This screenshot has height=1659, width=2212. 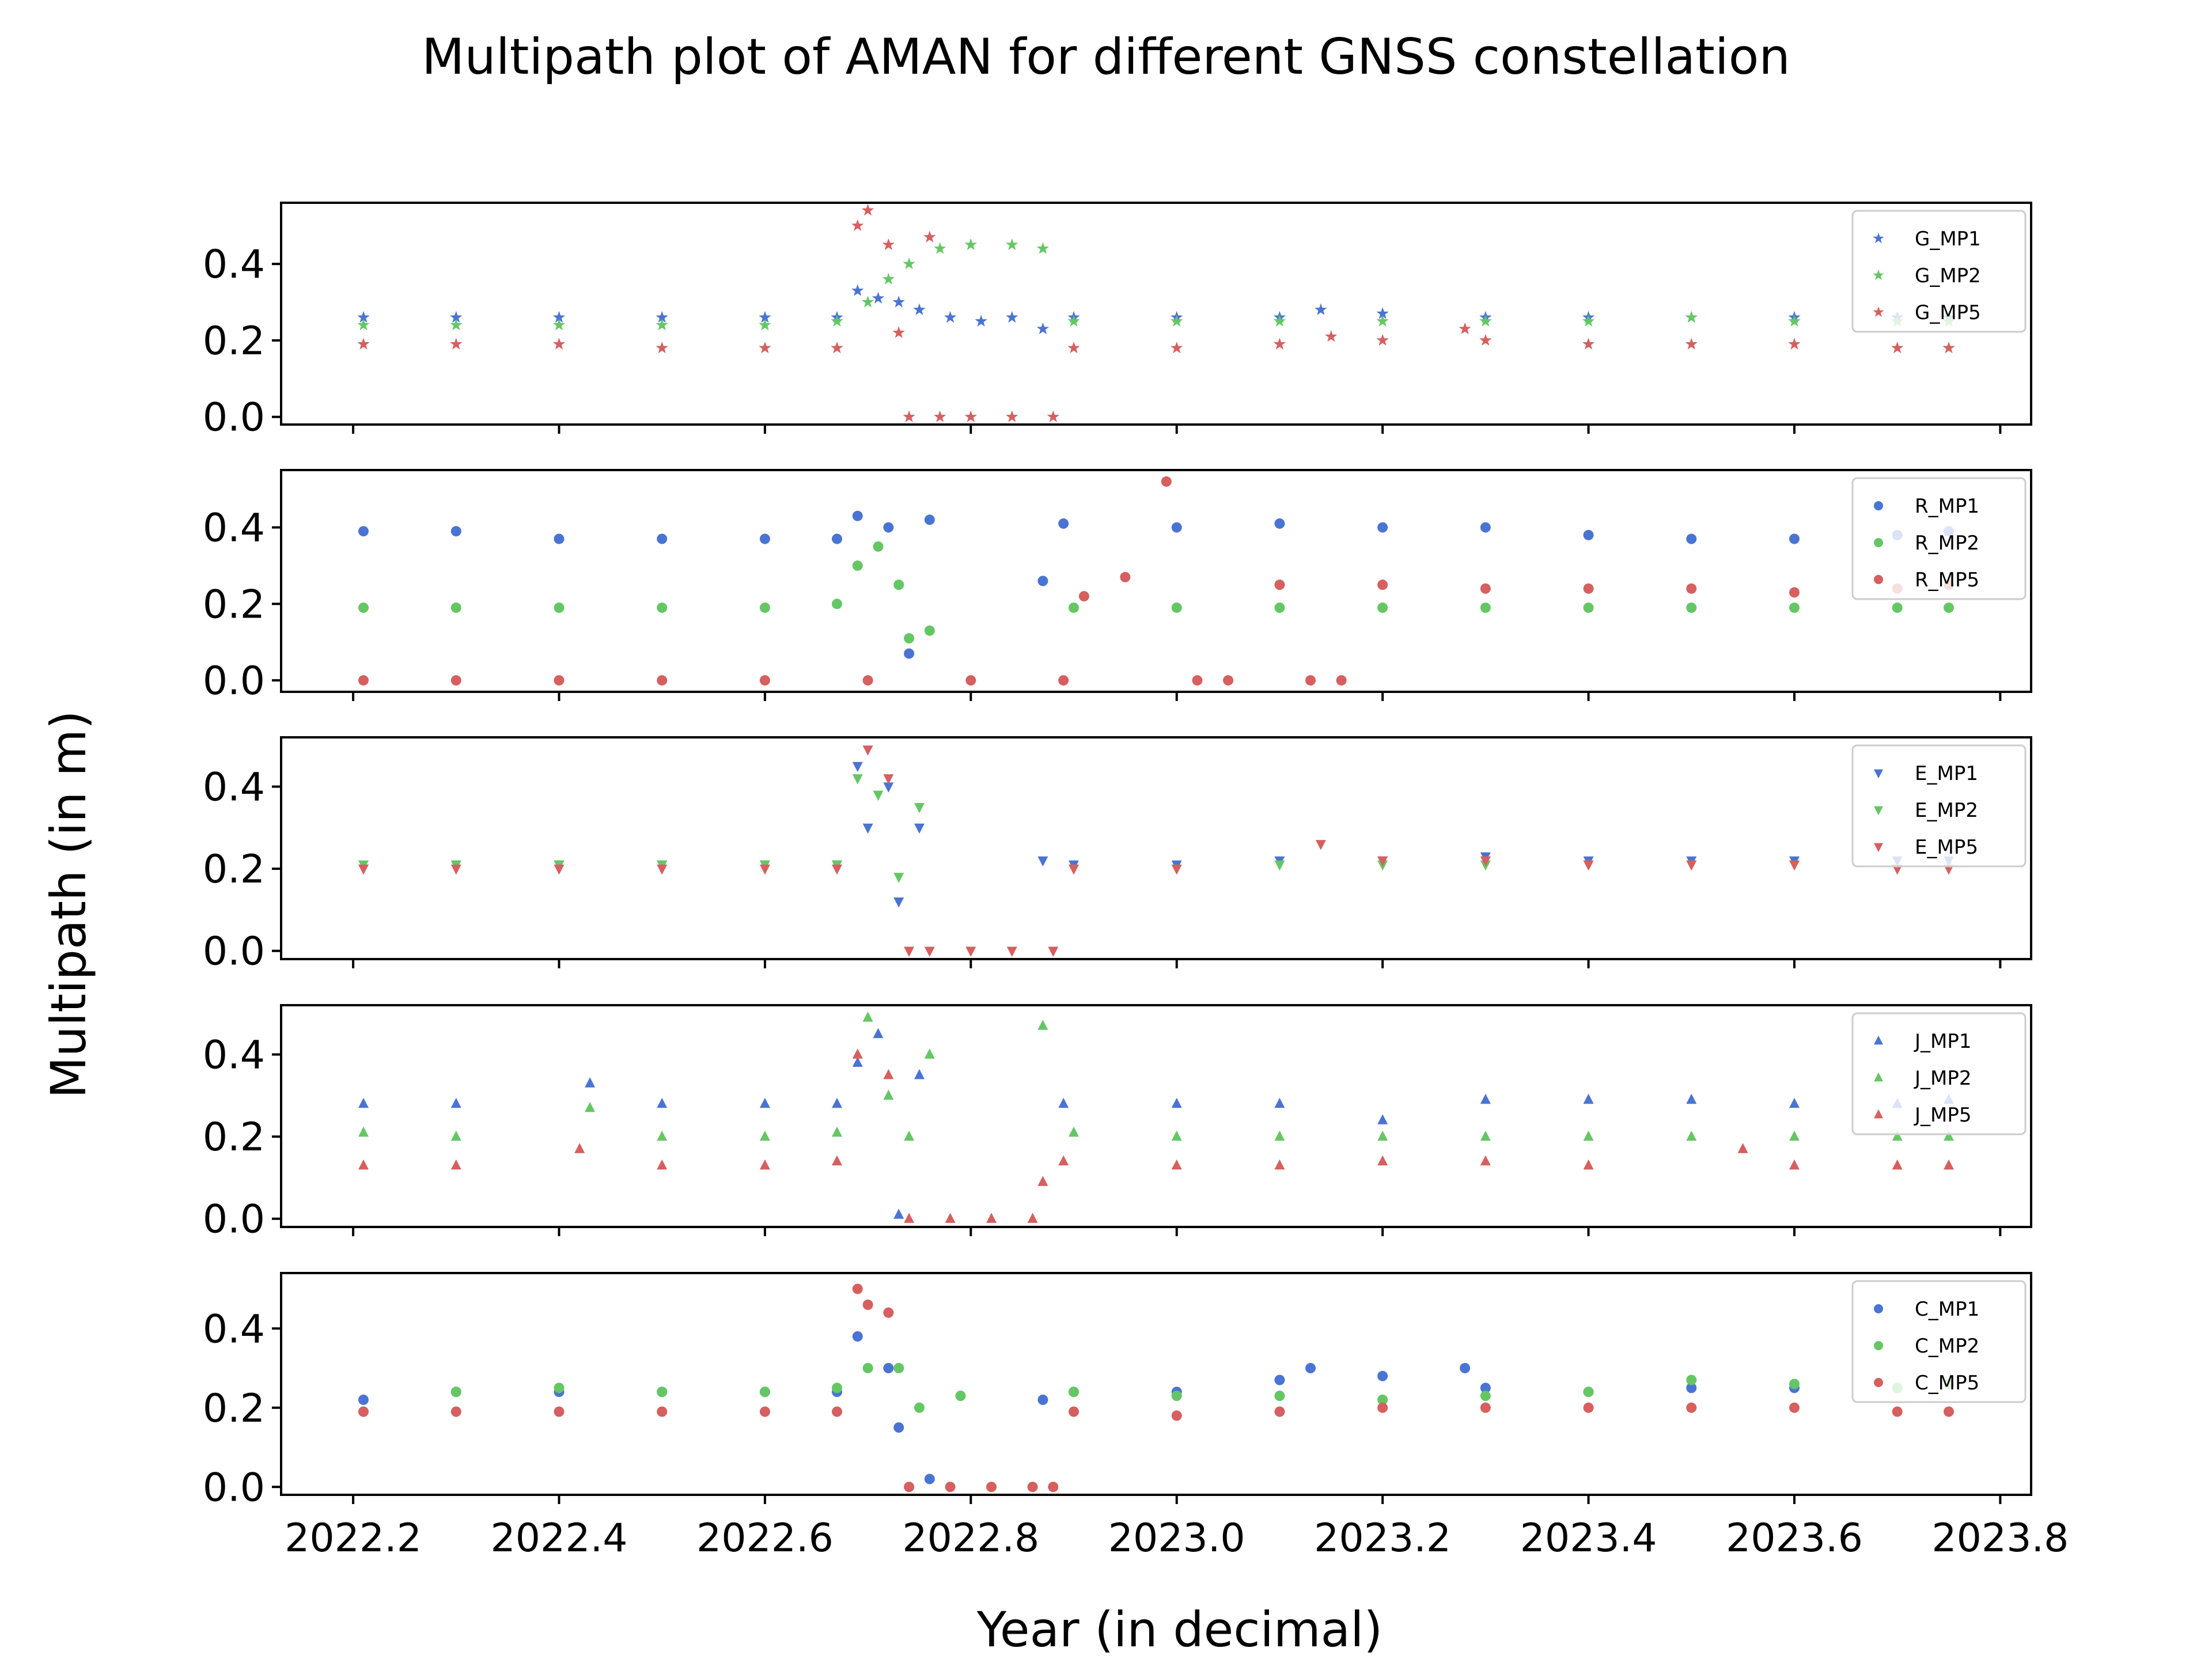 I want to click on x-axis-label: Year (in decimal), so click(x=1179, y=1629).